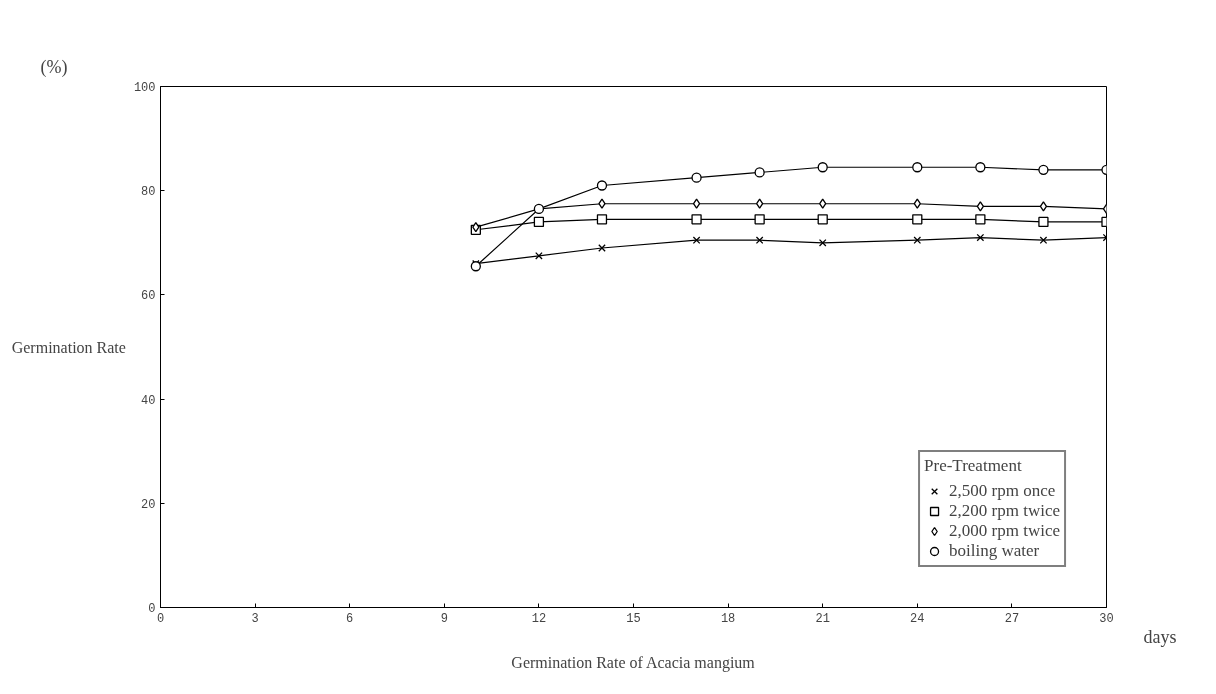  What do you see at coordinates (728, 618) in the screenshot?
I see `x-tick-label: 18` at bounding box center [728, 618].